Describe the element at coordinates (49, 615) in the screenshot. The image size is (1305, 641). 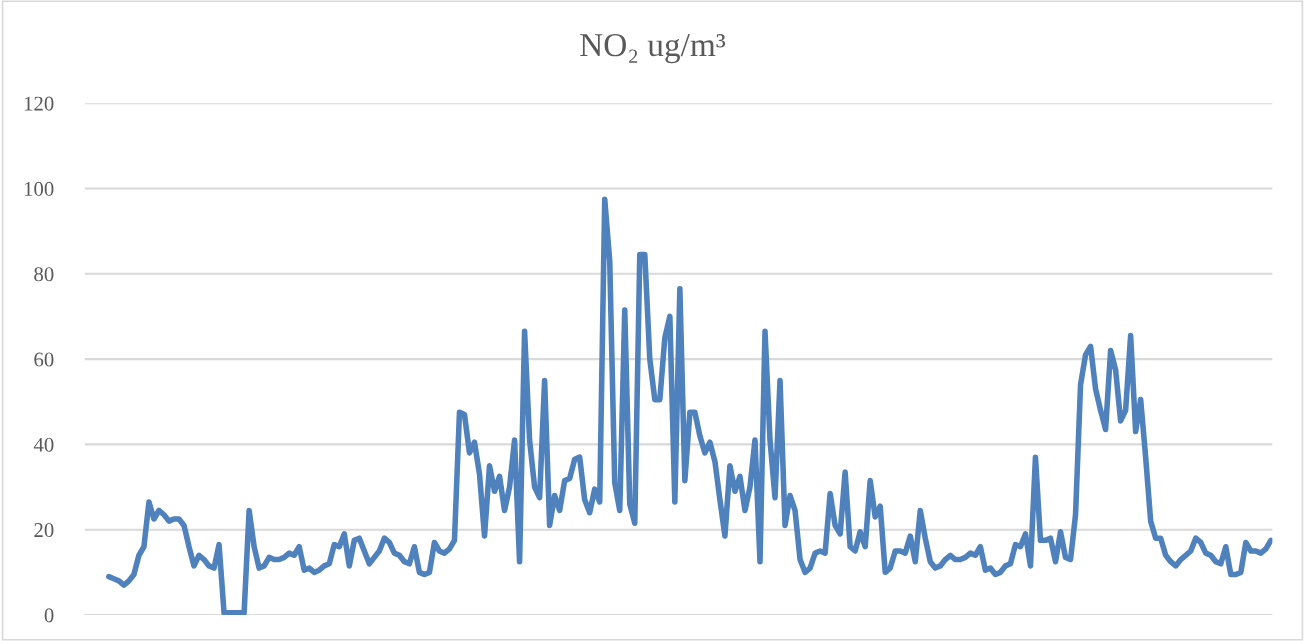
I see `y-tick-label: 0` at that location.